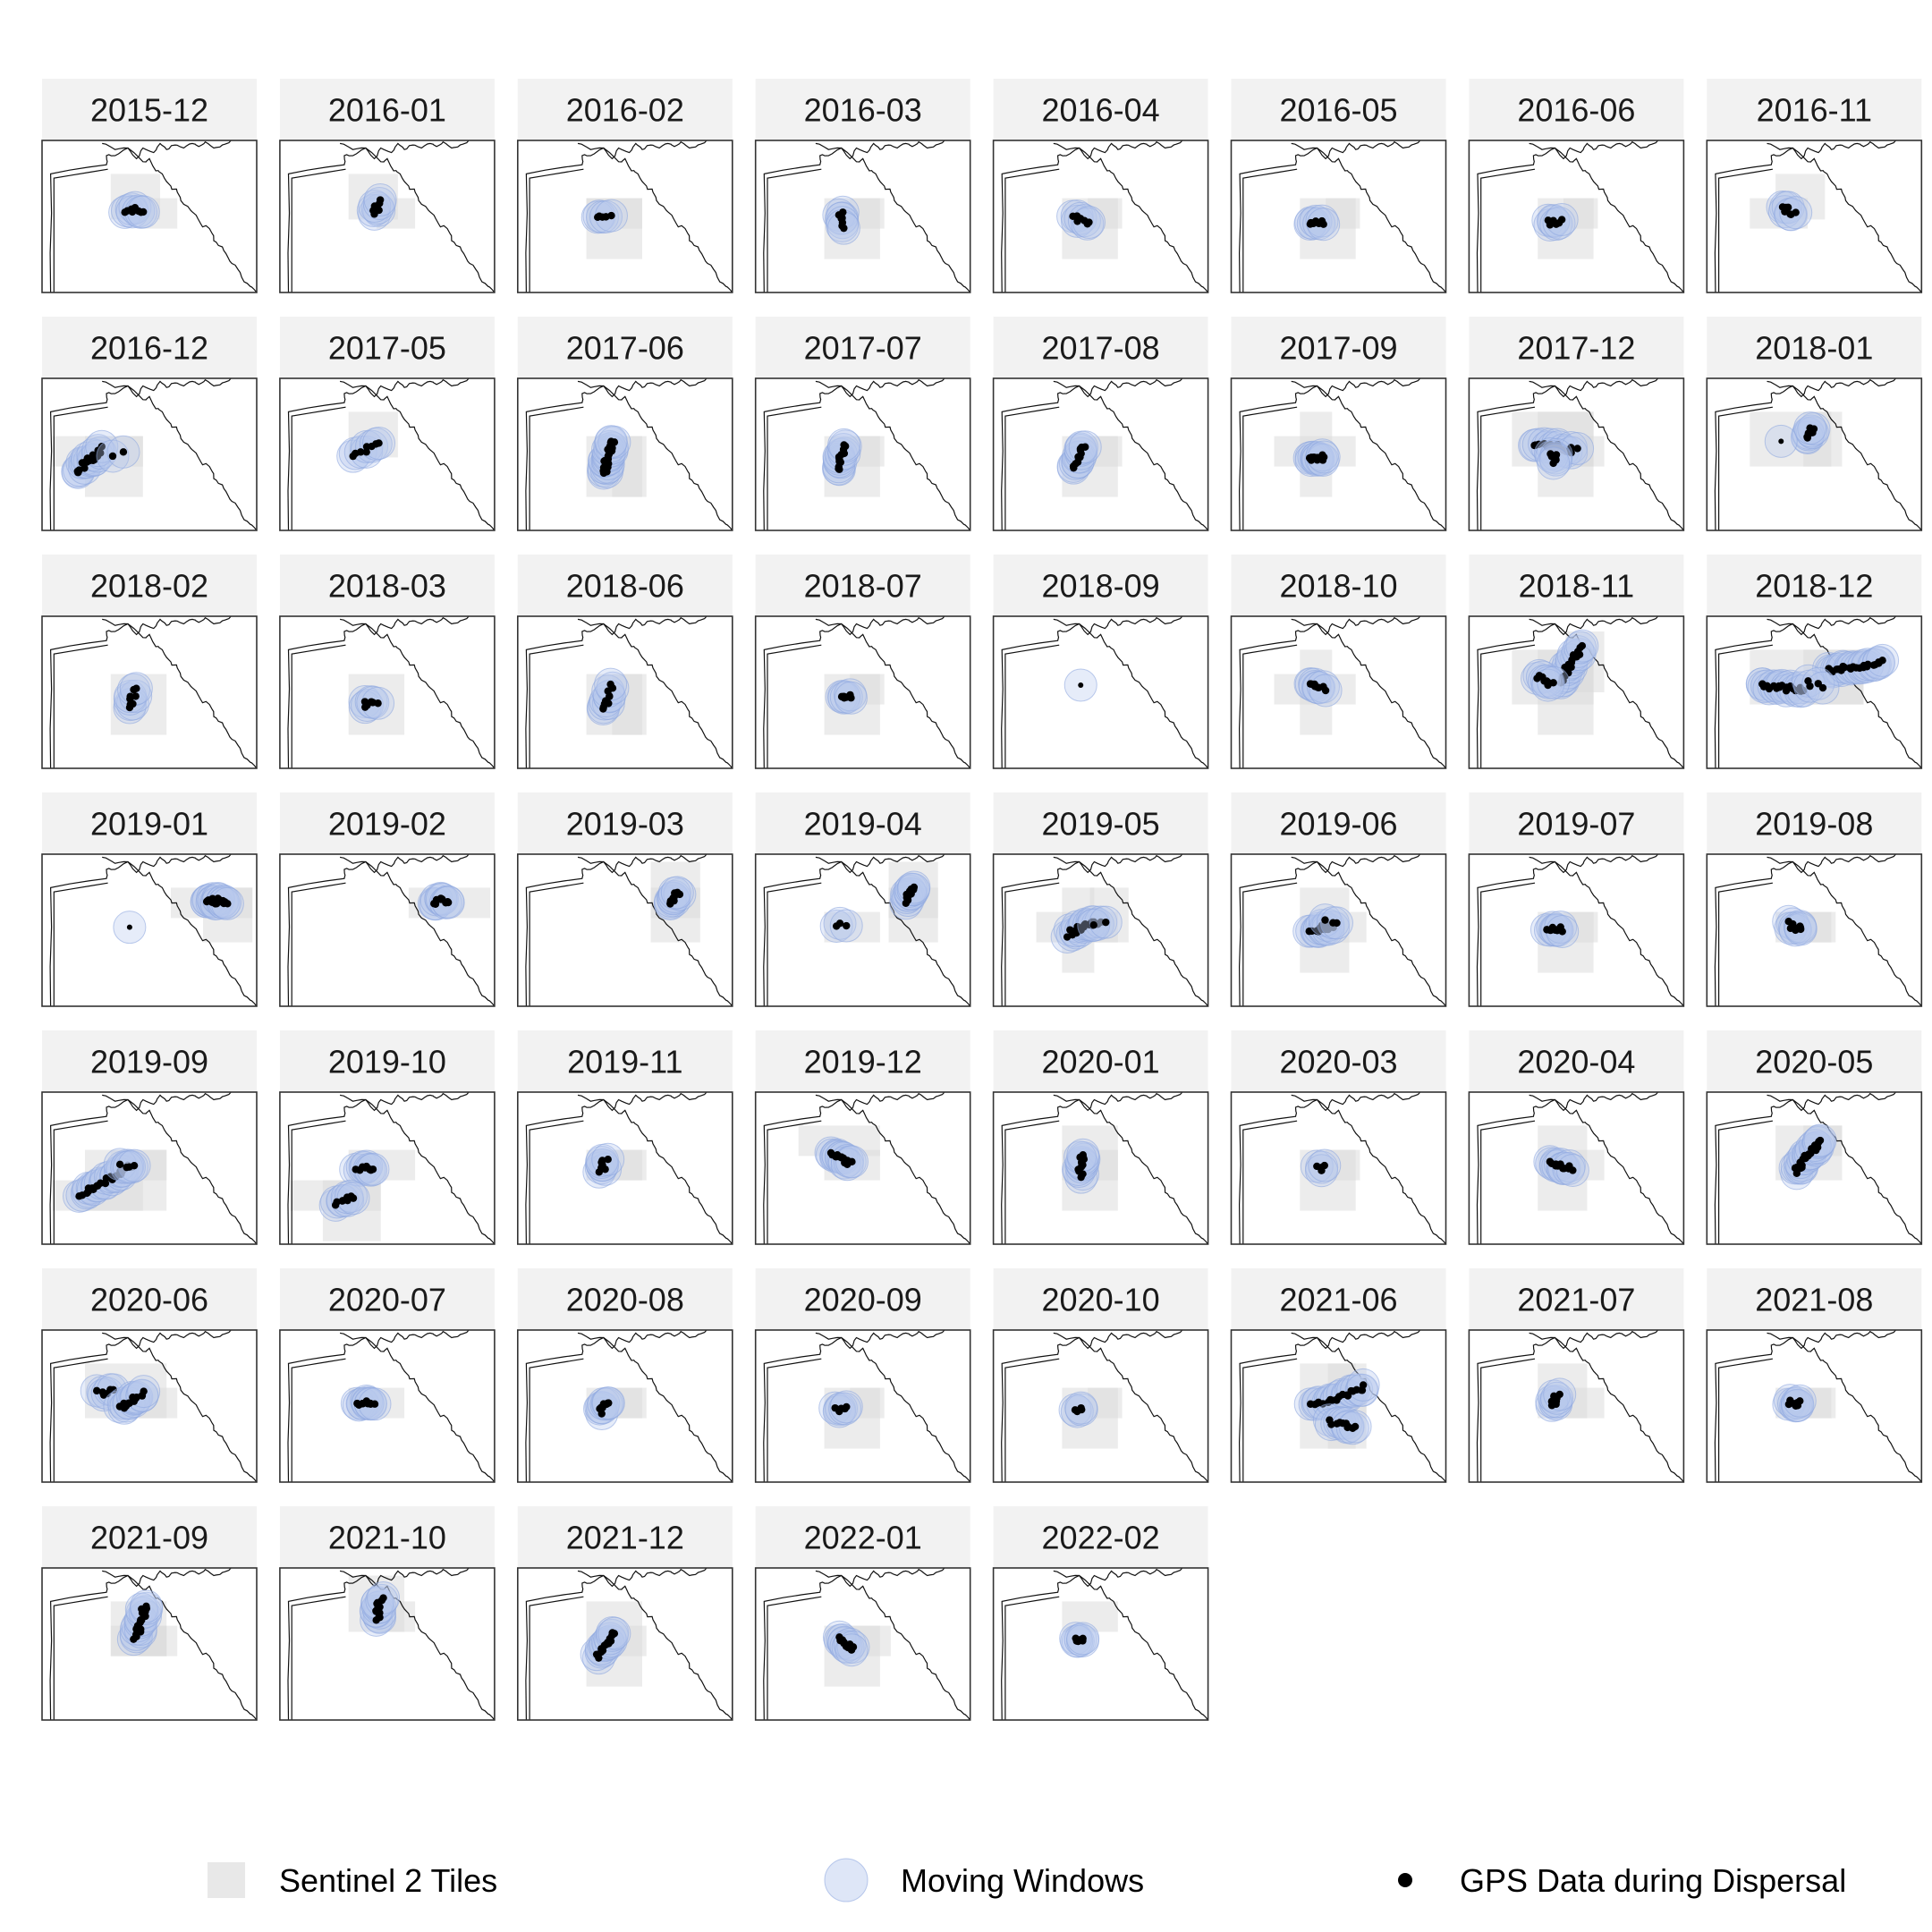 The width and height of the screenshot is (1932, 1932). I want to click on facet-panel: 2018-07, so click(862, 662).